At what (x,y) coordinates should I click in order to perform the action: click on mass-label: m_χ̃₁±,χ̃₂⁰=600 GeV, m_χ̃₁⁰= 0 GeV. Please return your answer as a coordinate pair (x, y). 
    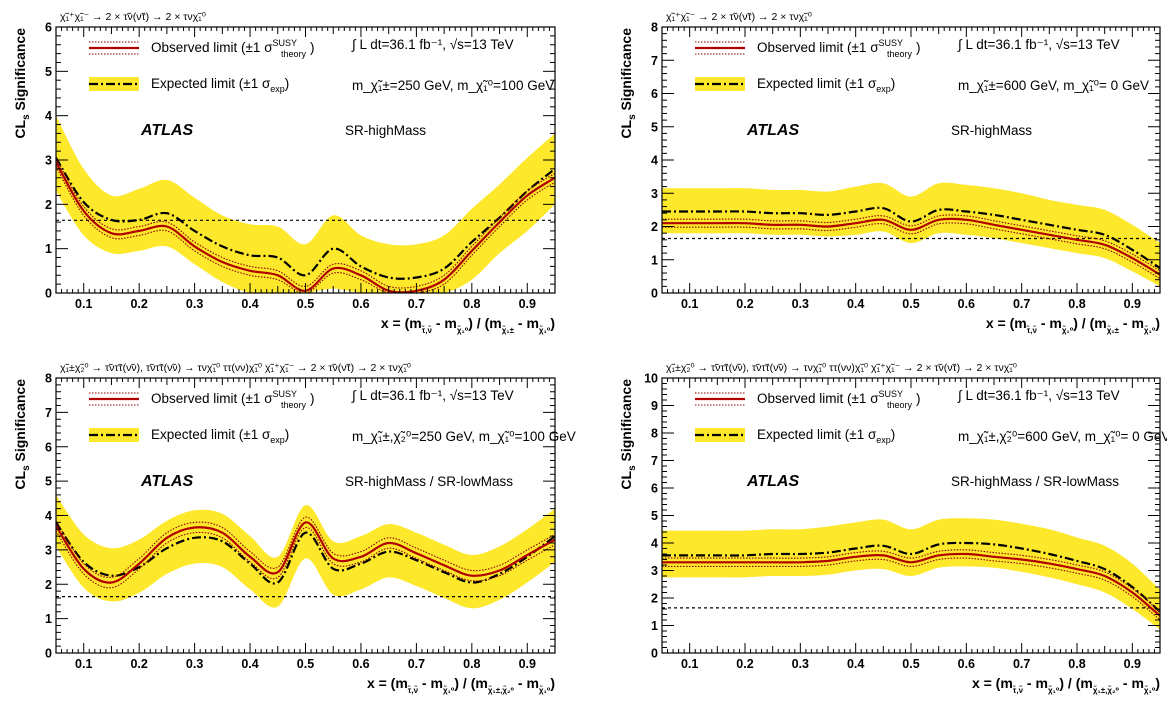
    Looking at the image, I should click on (1062, 436).